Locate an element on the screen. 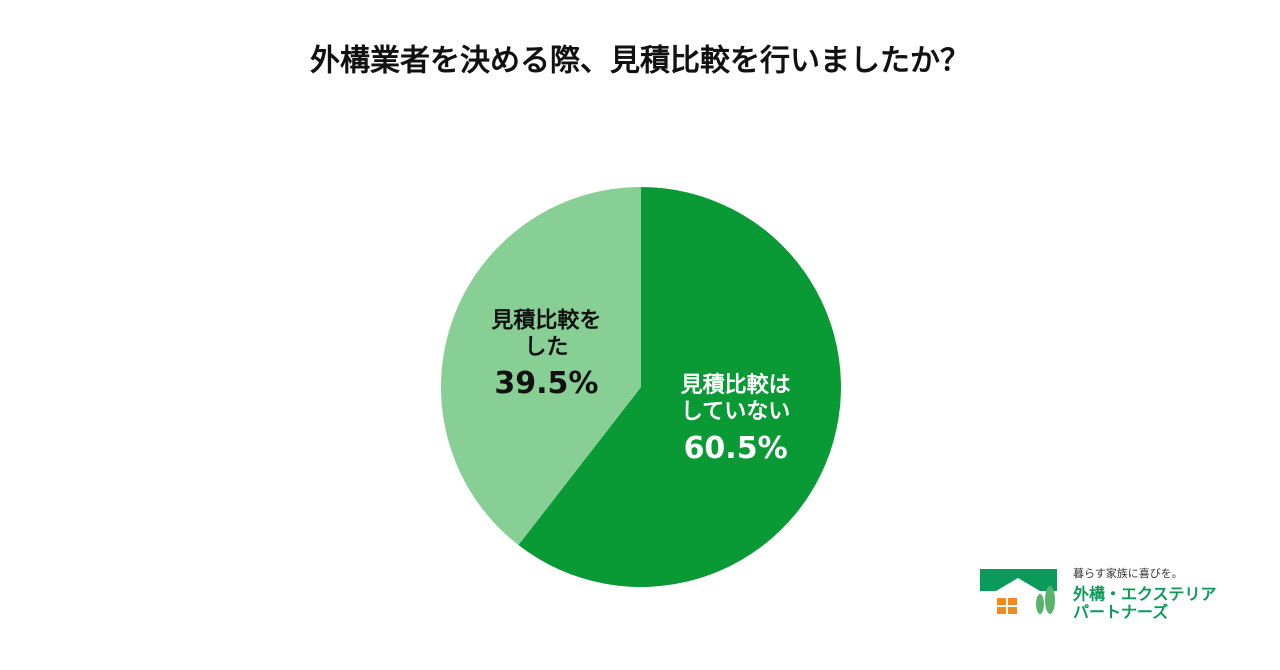 This screenshot has height=670, width=1280. value-label: 39.5% is located at coordinates (546, 383).